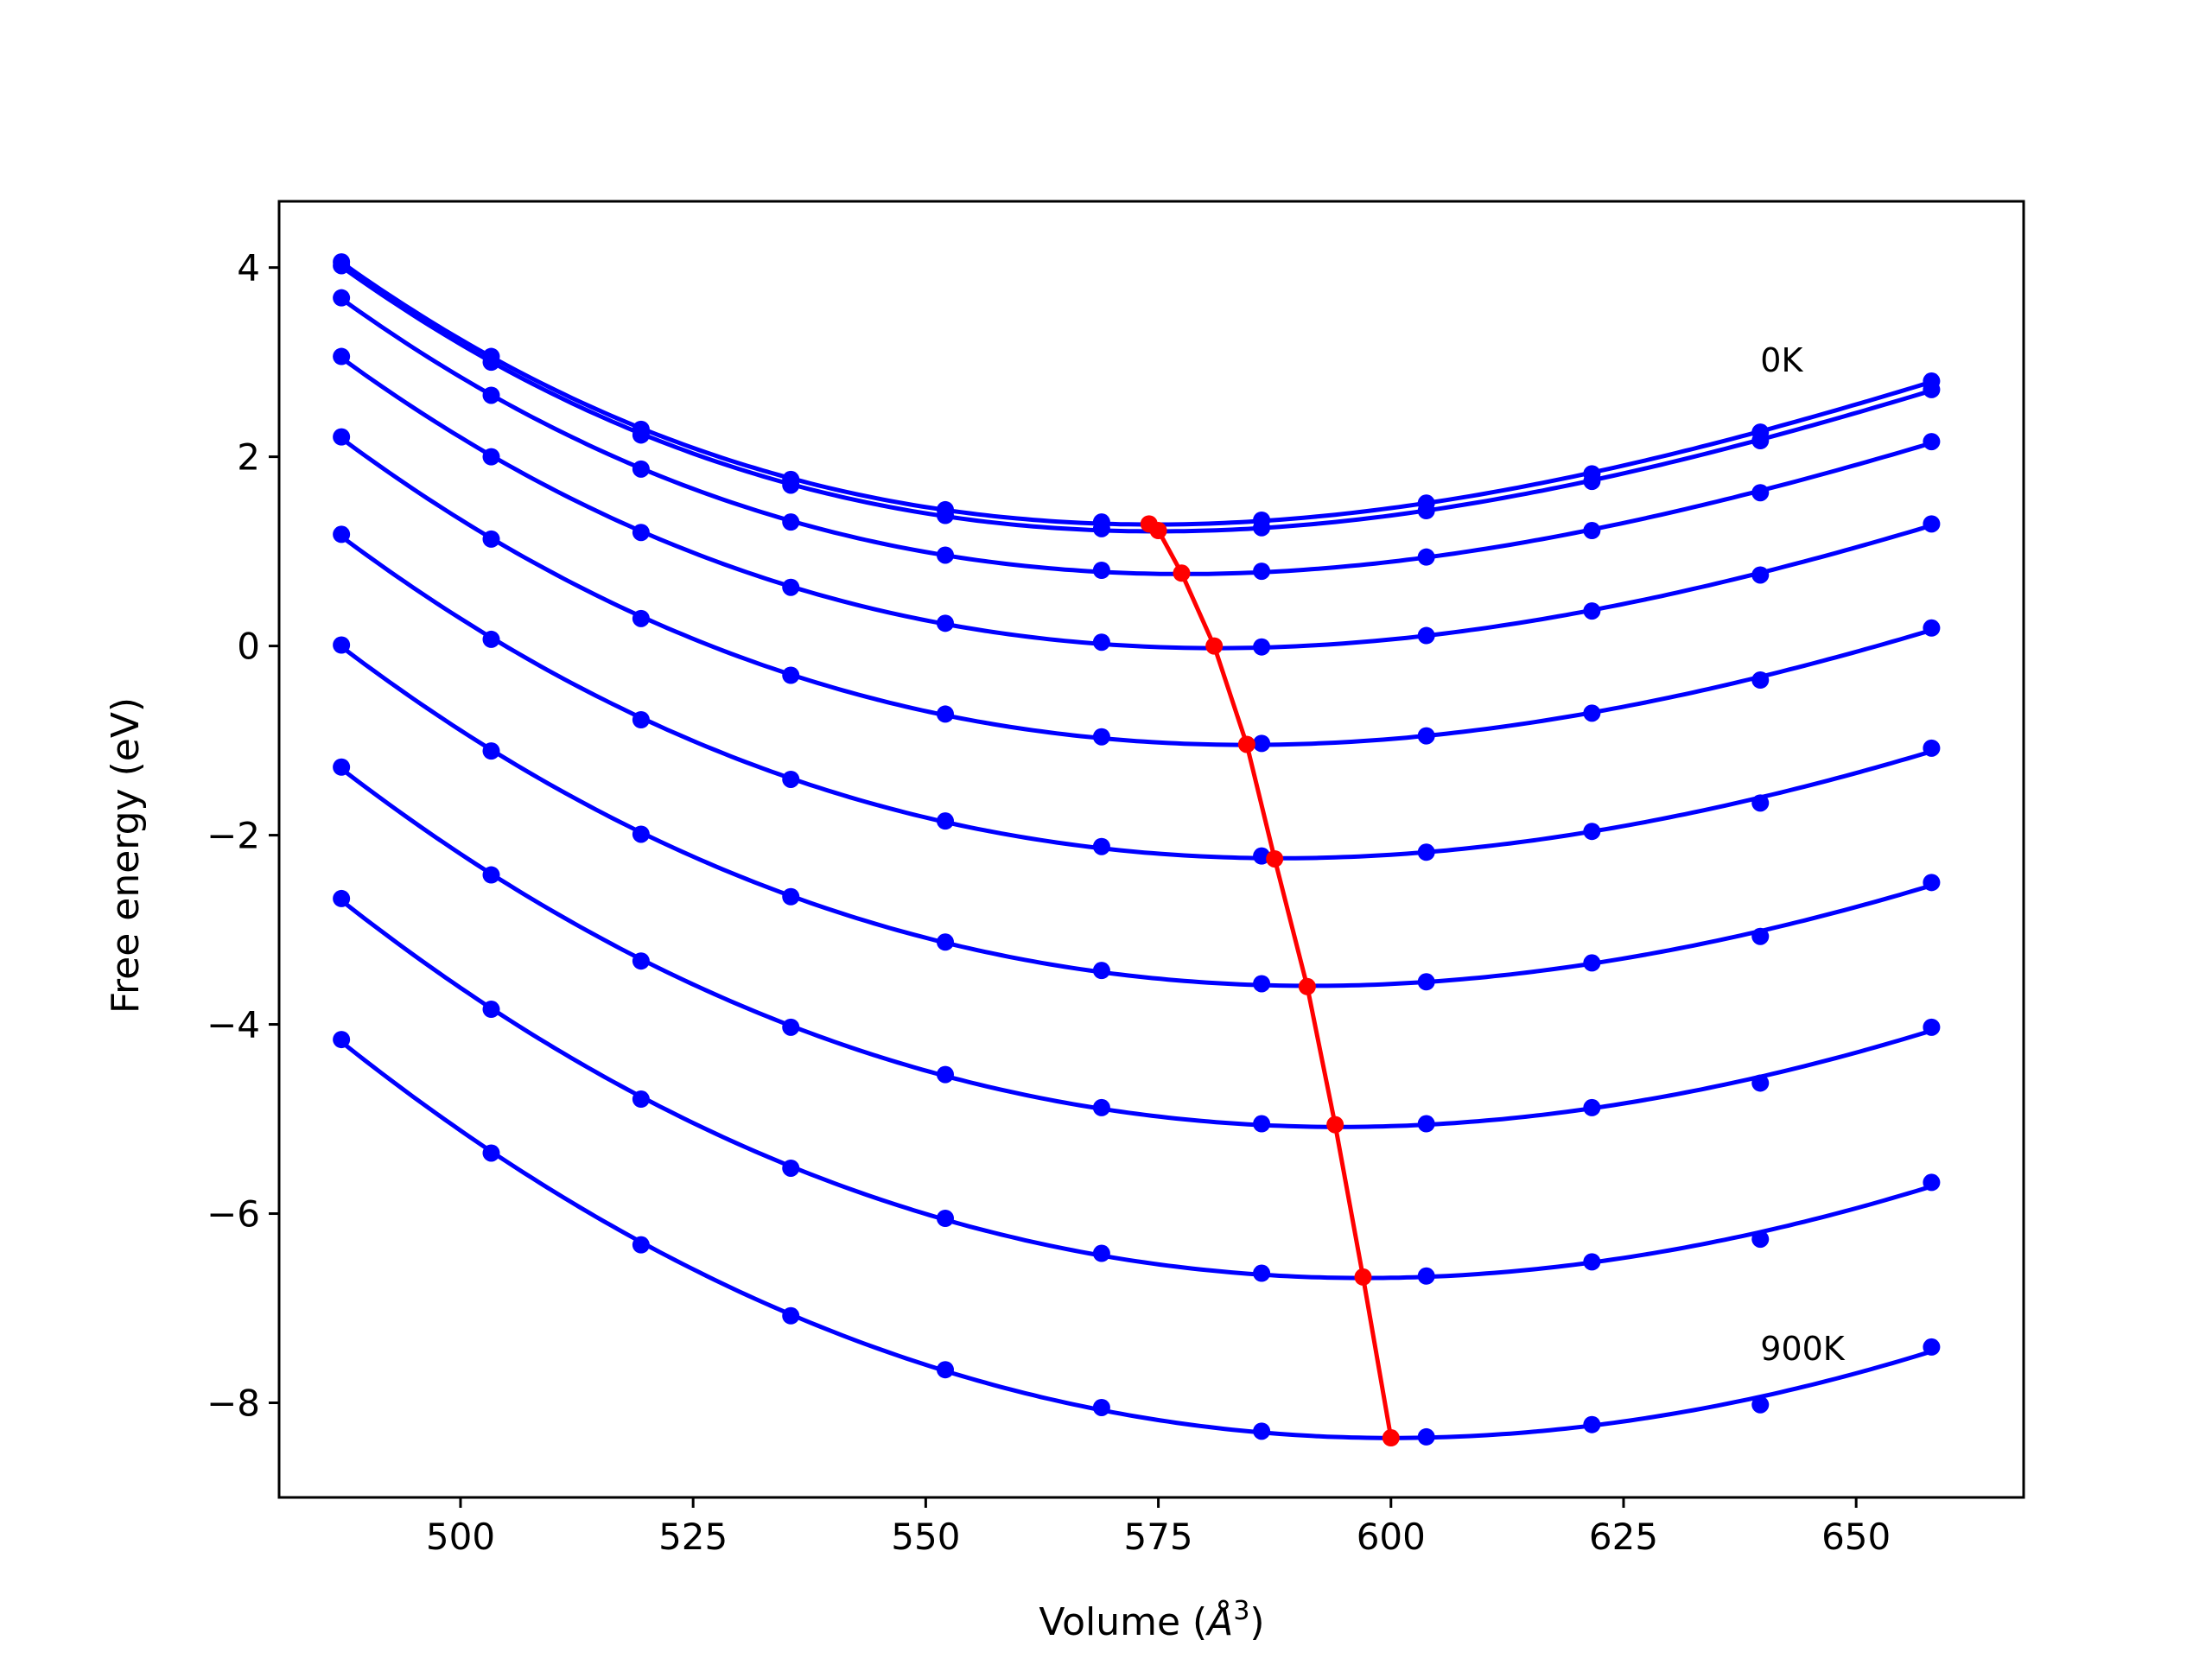 Image resolution: width=2212 pixels, height=1659 pixels. What do you see at coordinates (233, 836) in the screenshot?
I see `y-tick-label--2: −2` at bounding box center [233, 836].